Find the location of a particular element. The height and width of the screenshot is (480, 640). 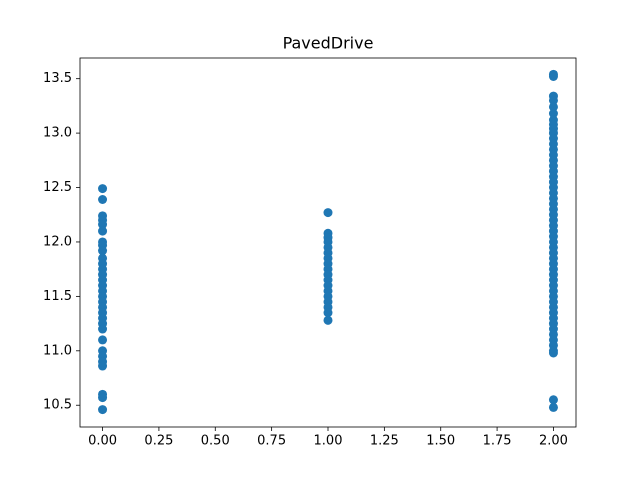

x-tick-label: 0.50 is located at coordinates (215, 441).